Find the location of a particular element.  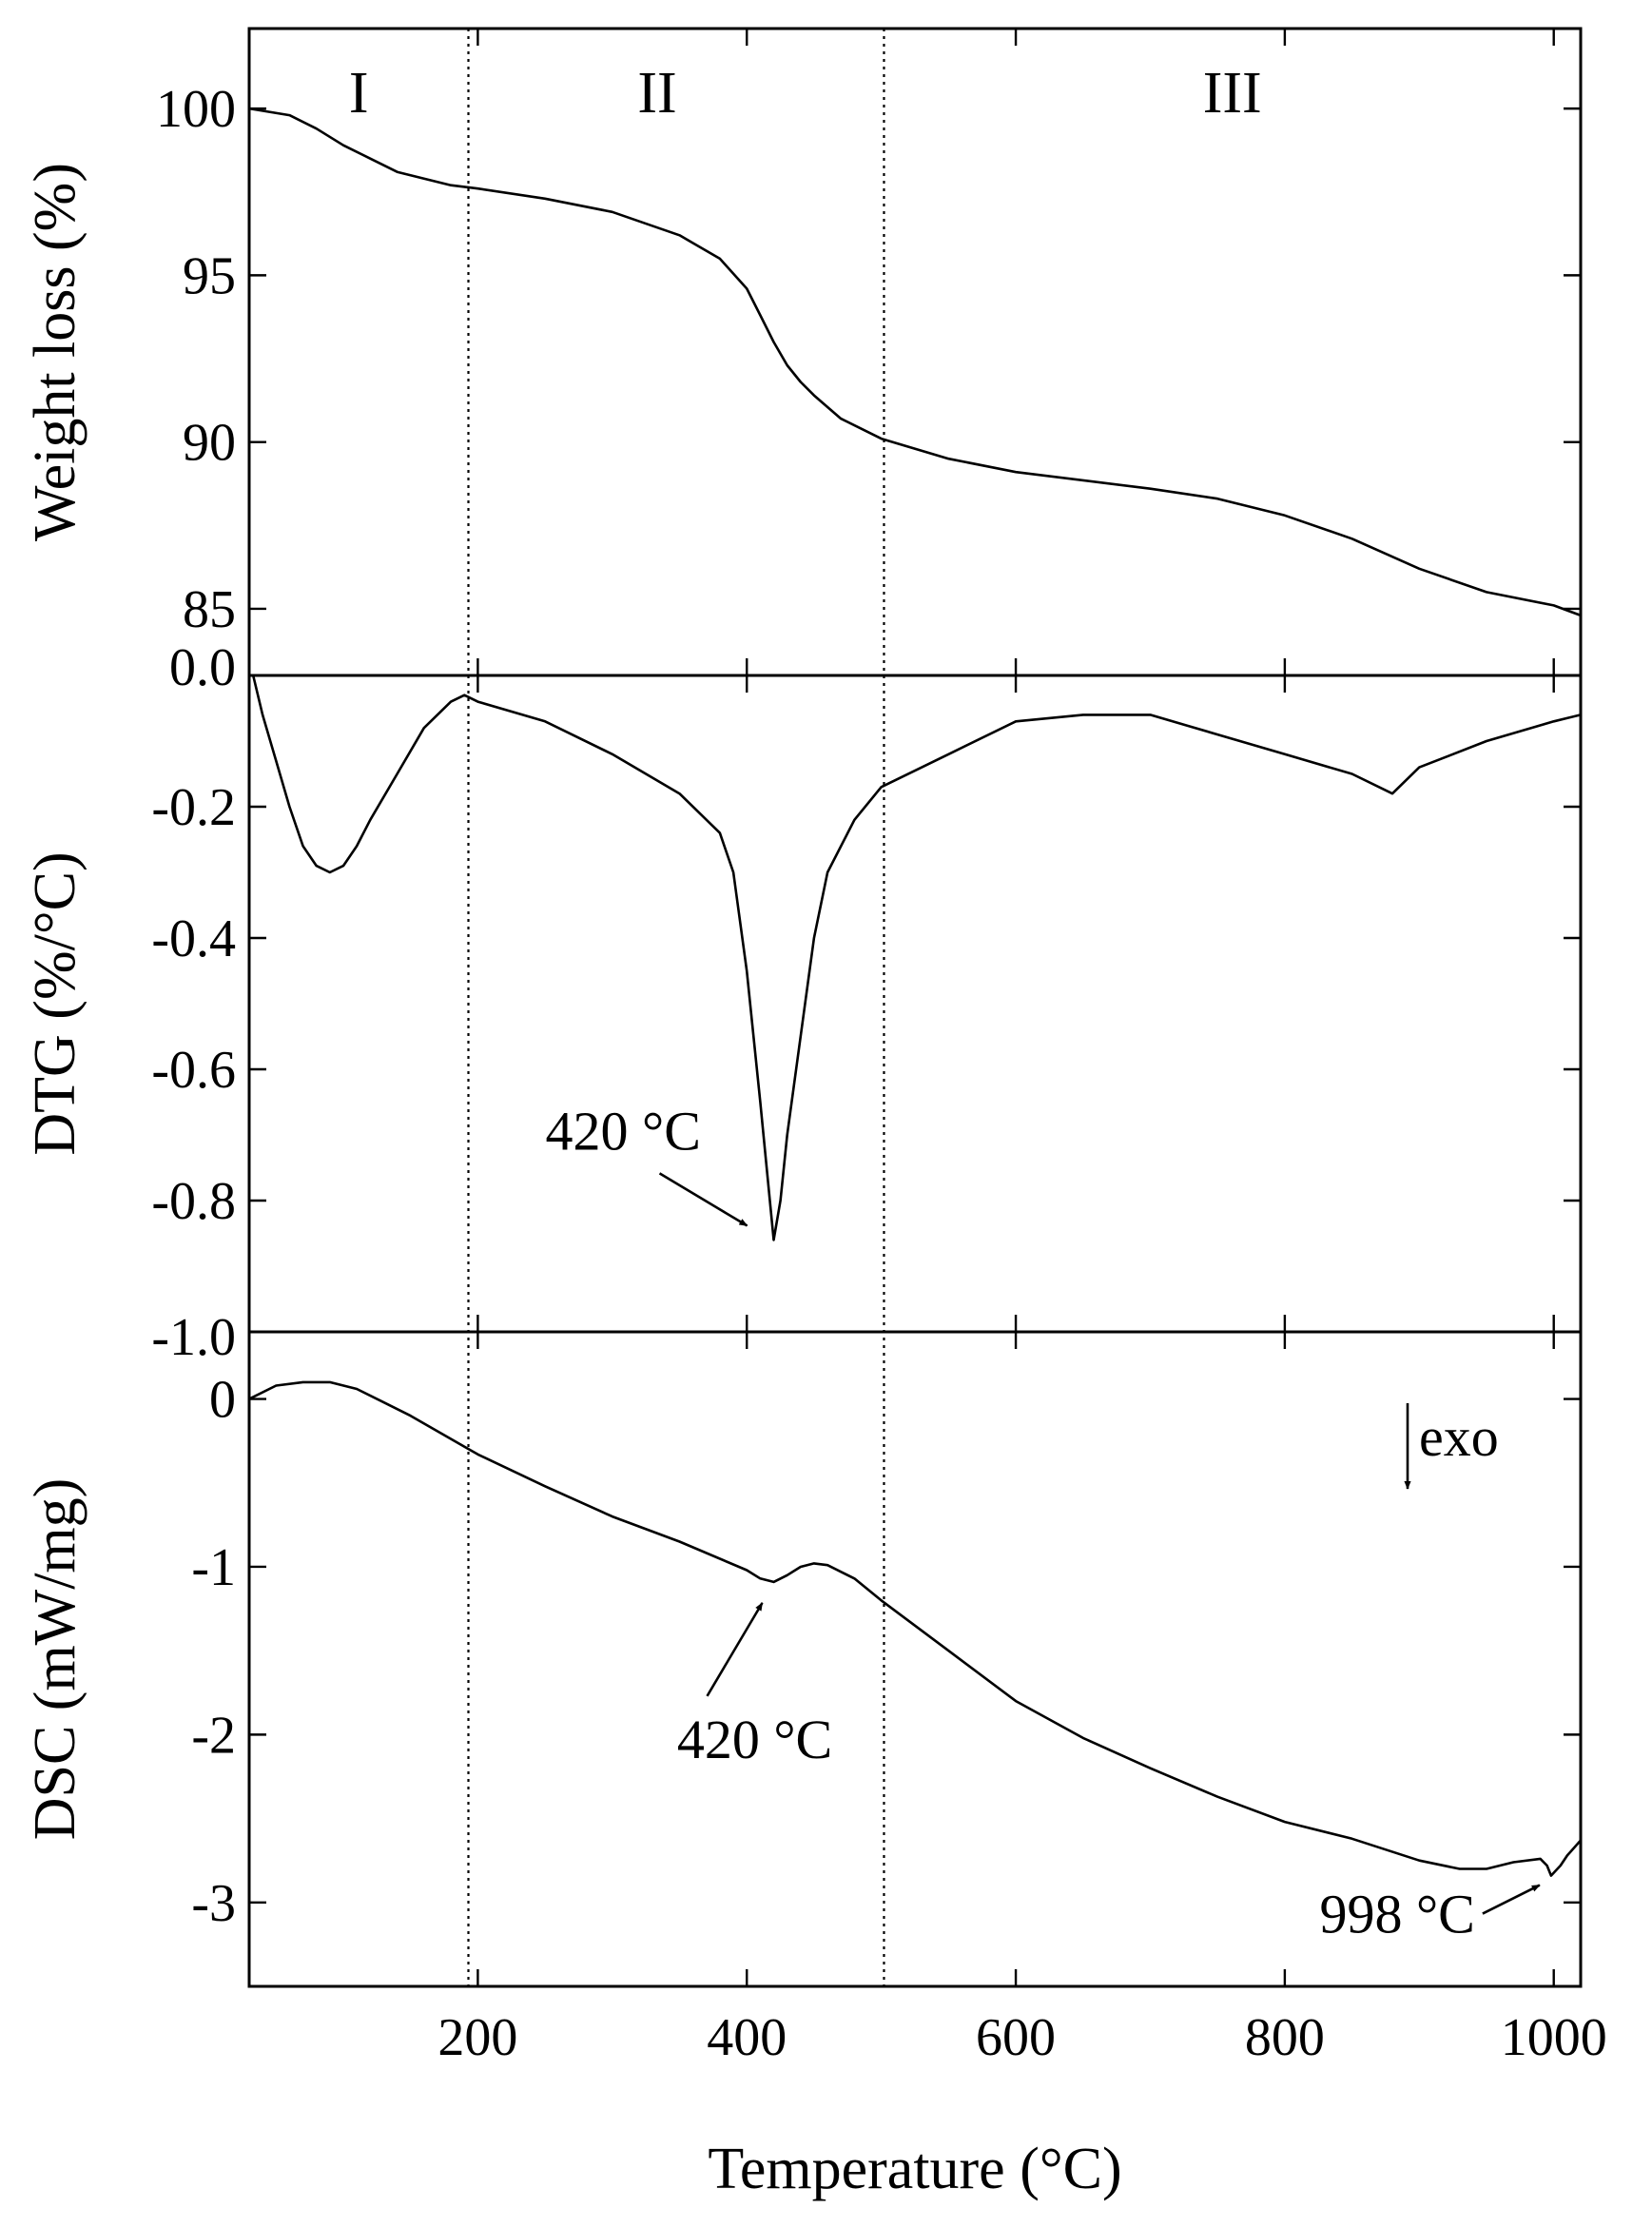

y-axis-label: DTG (%/°C) is located at coordinates (55, 1003).